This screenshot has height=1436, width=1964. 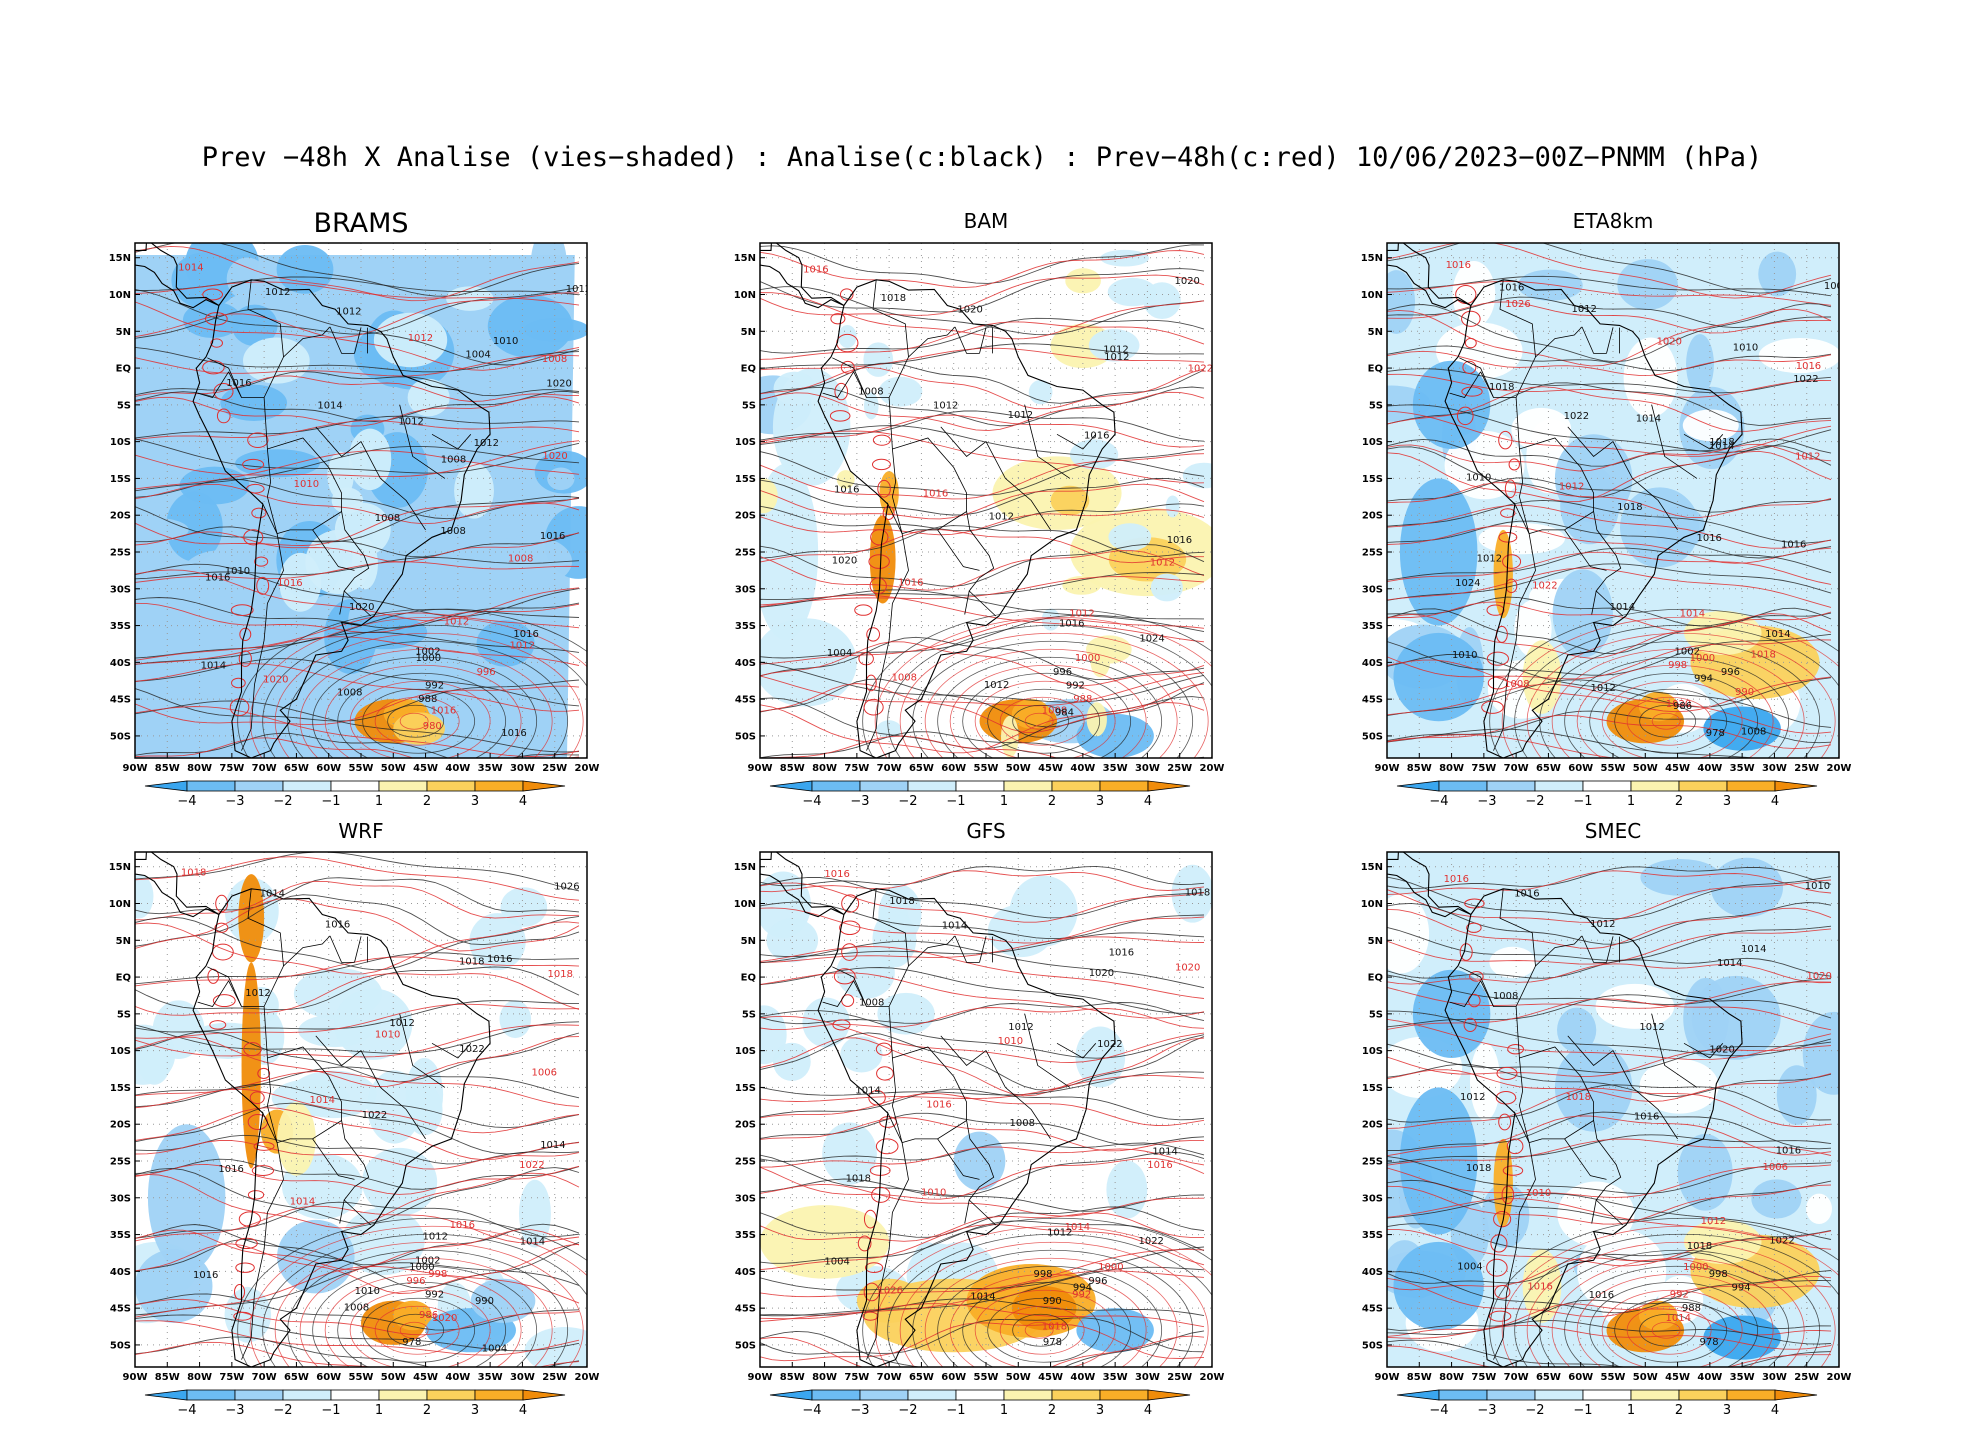 I want to click on lat-label: 10N, so click(x=120, y=295).